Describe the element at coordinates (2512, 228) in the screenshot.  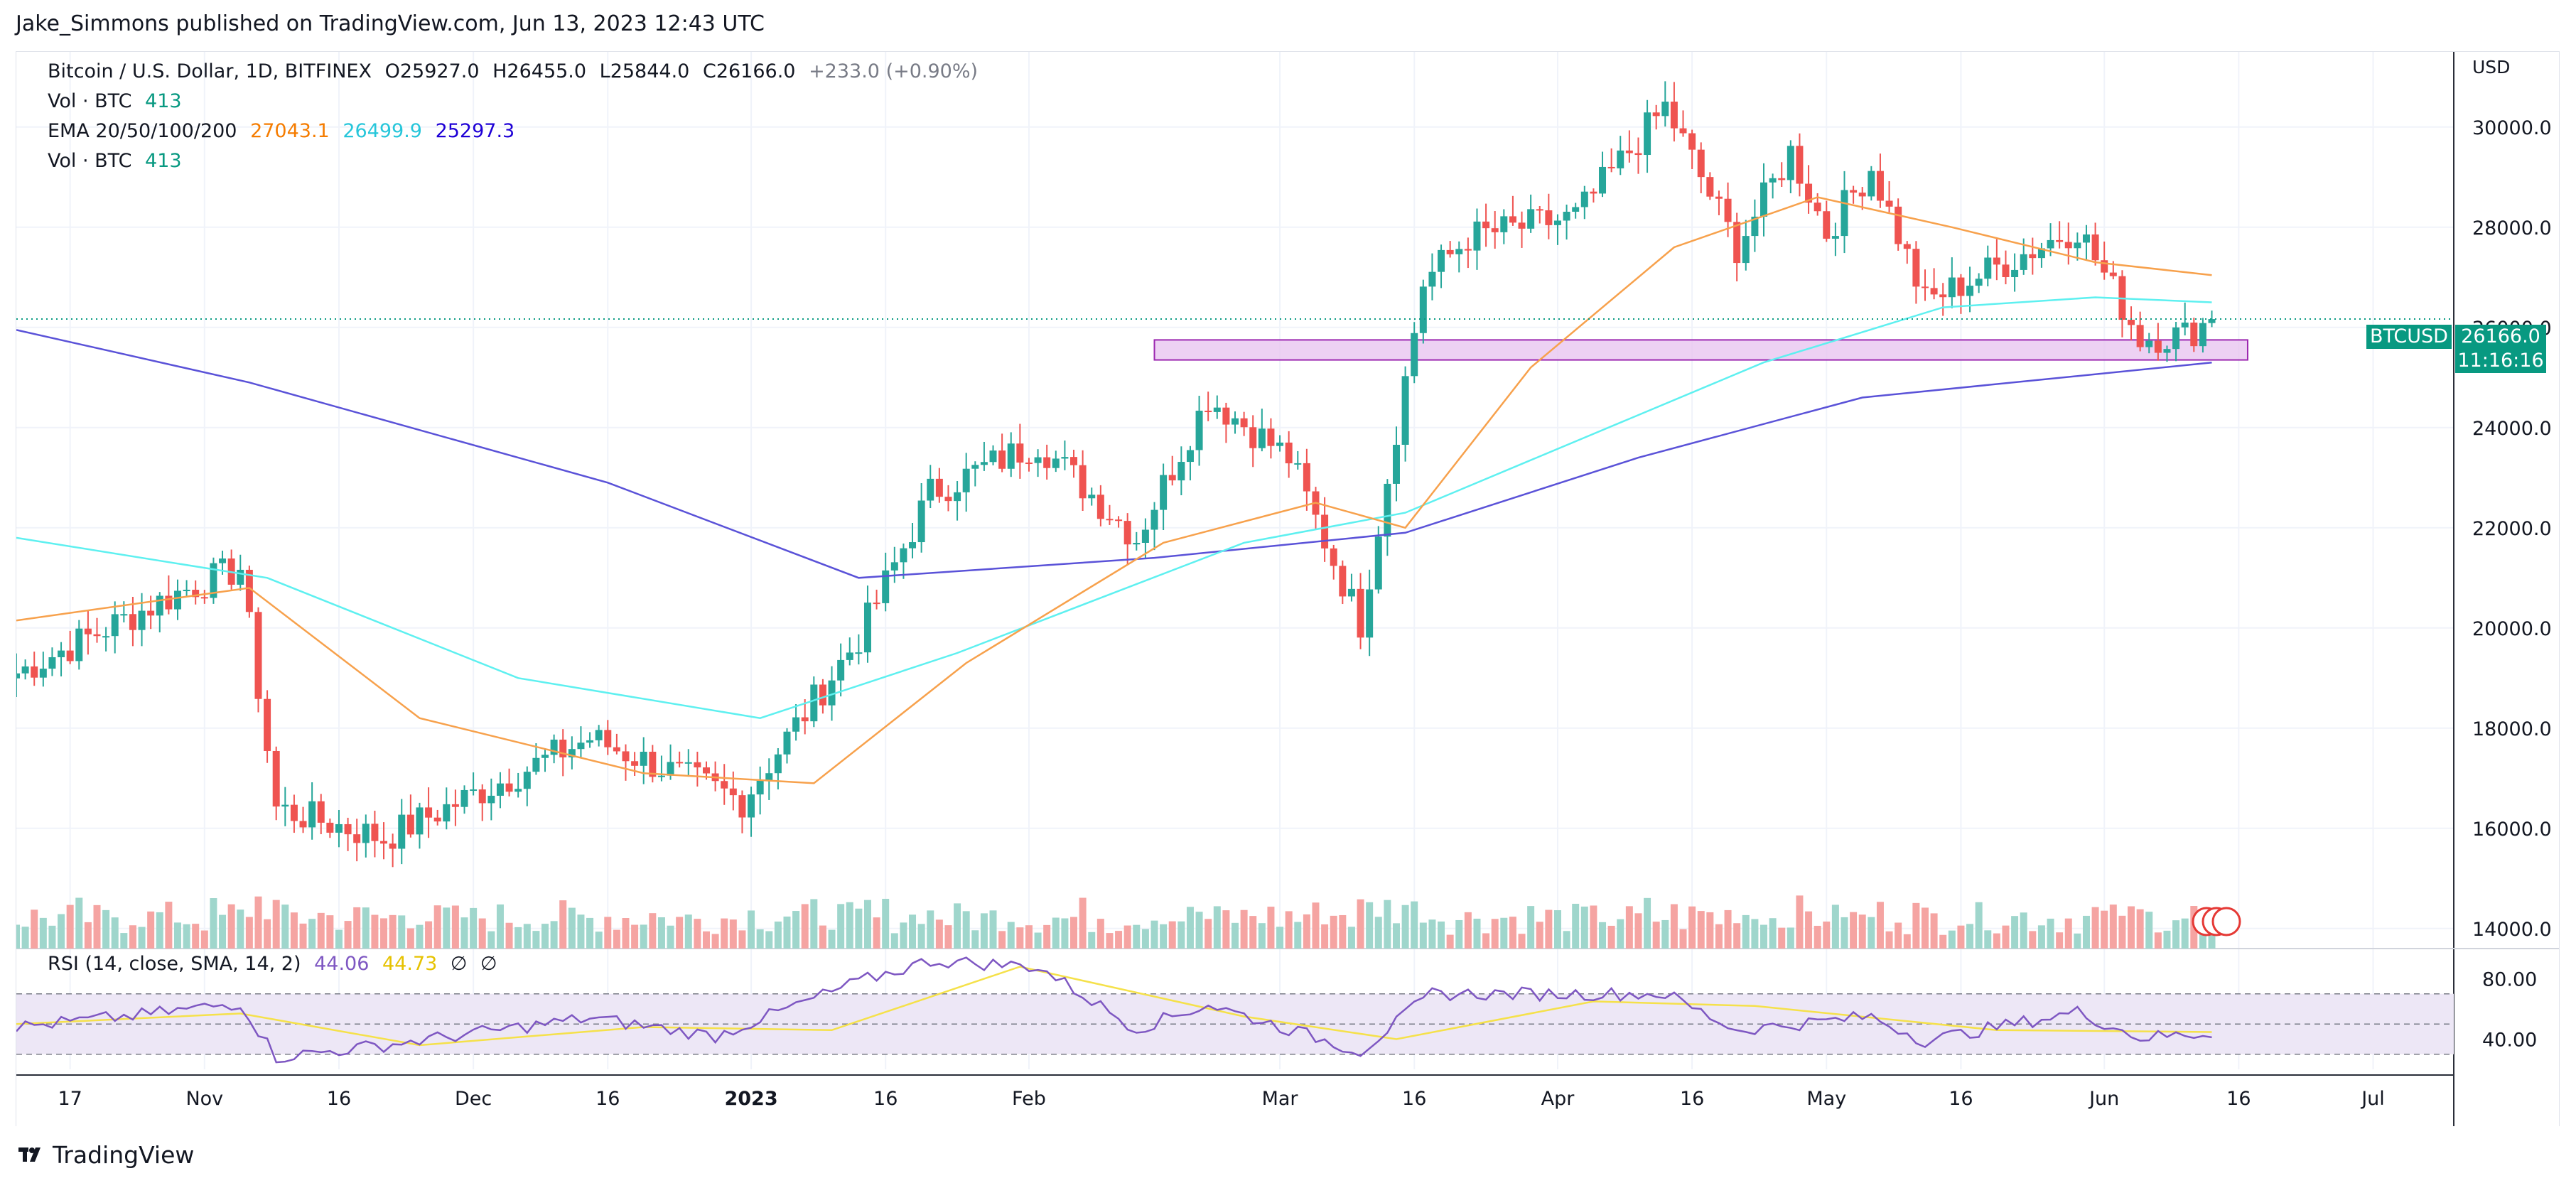
I see `price-tick-label: 28000.0` at that location.